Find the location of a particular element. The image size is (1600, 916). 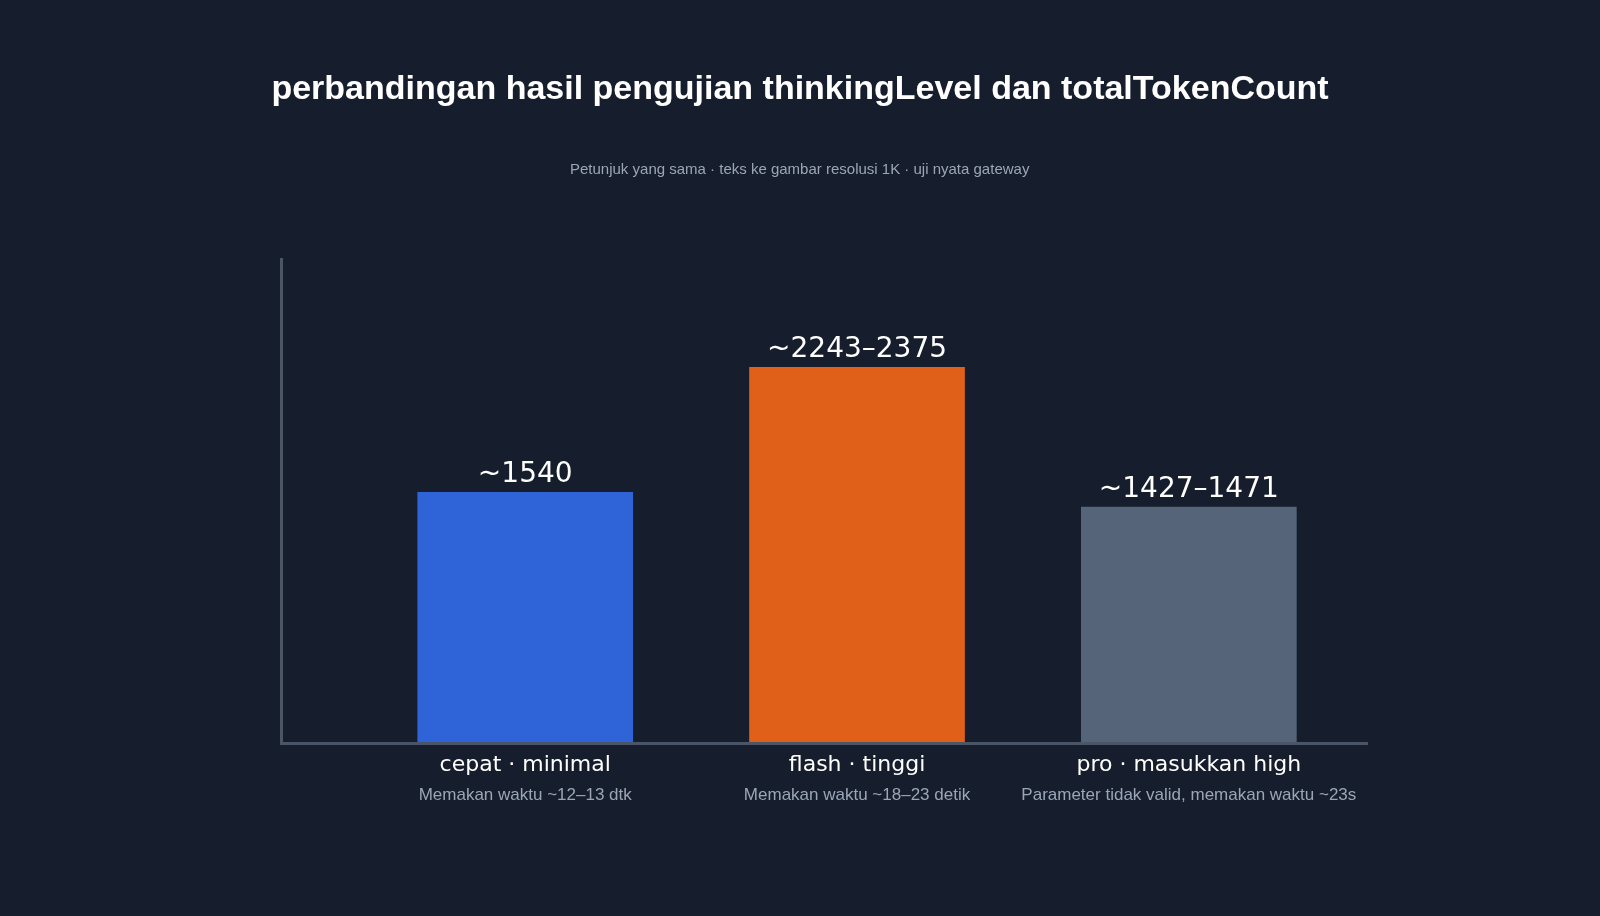

x-tick-label: pro · masukkan high Parameter tidak valid, memakan waktu ~23s is located at coordinates (1189, 777).